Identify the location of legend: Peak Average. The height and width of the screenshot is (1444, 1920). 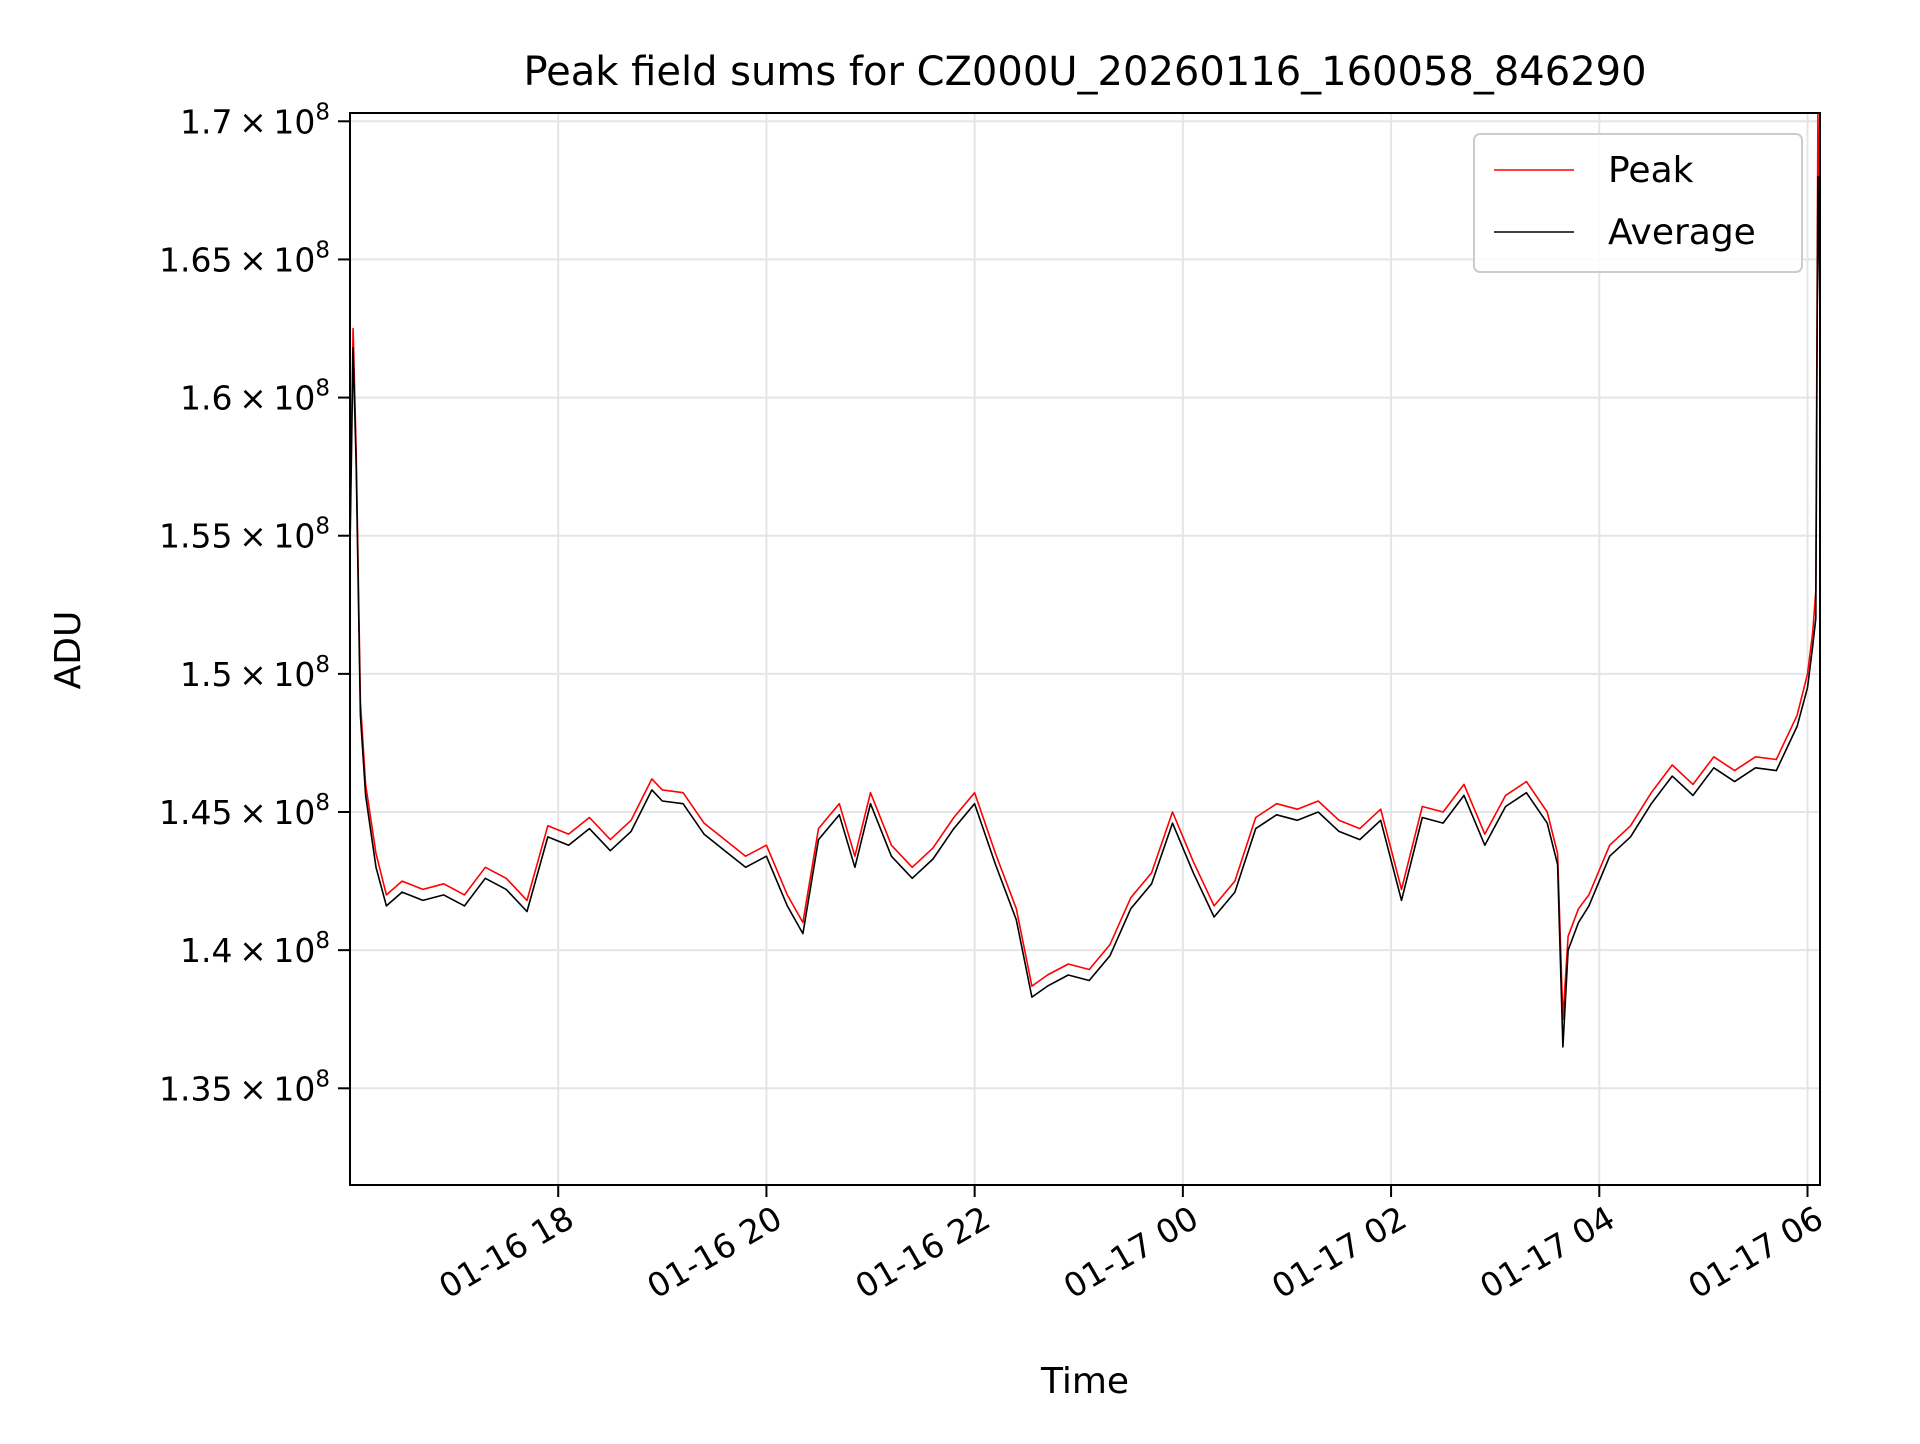
(1638, 203).